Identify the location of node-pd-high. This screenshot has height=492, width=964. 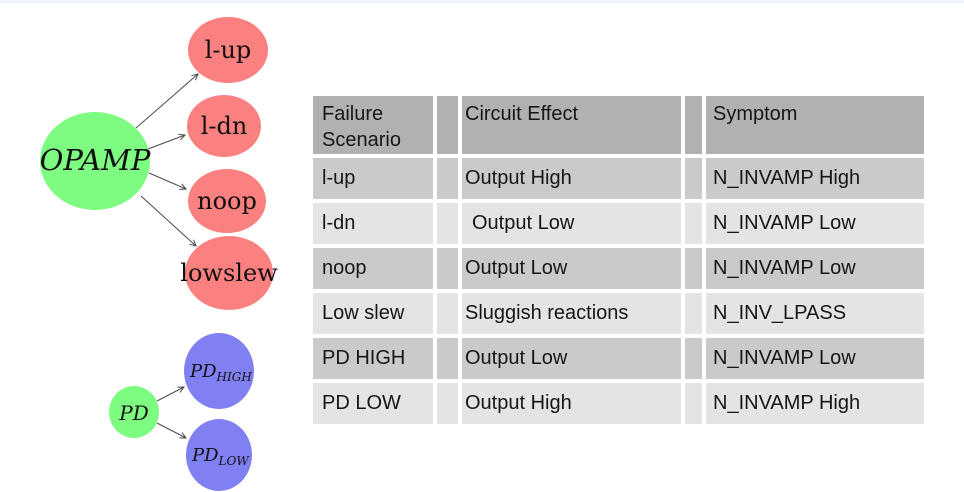
(219, 371).